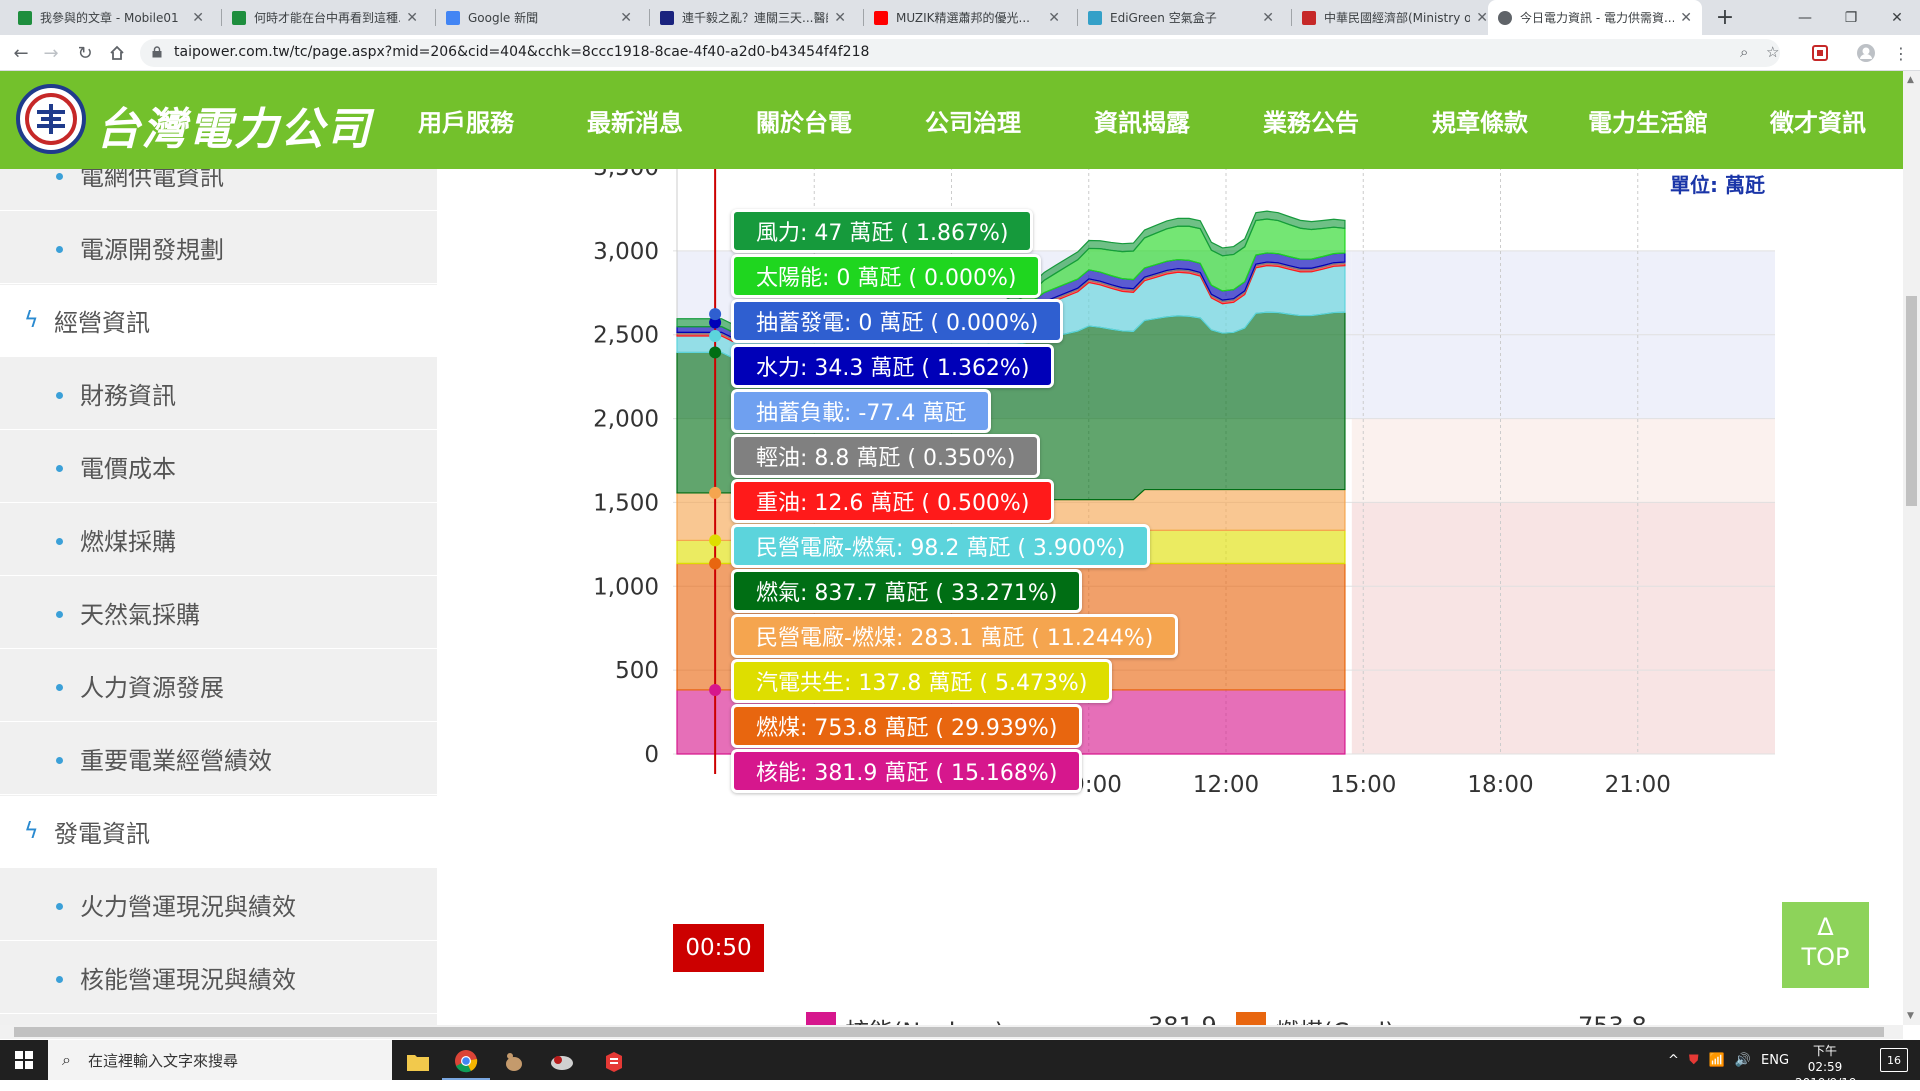  Describe the element at coordinates (51, 53) in the screenshot. I see `forward-icon: →` at that location.